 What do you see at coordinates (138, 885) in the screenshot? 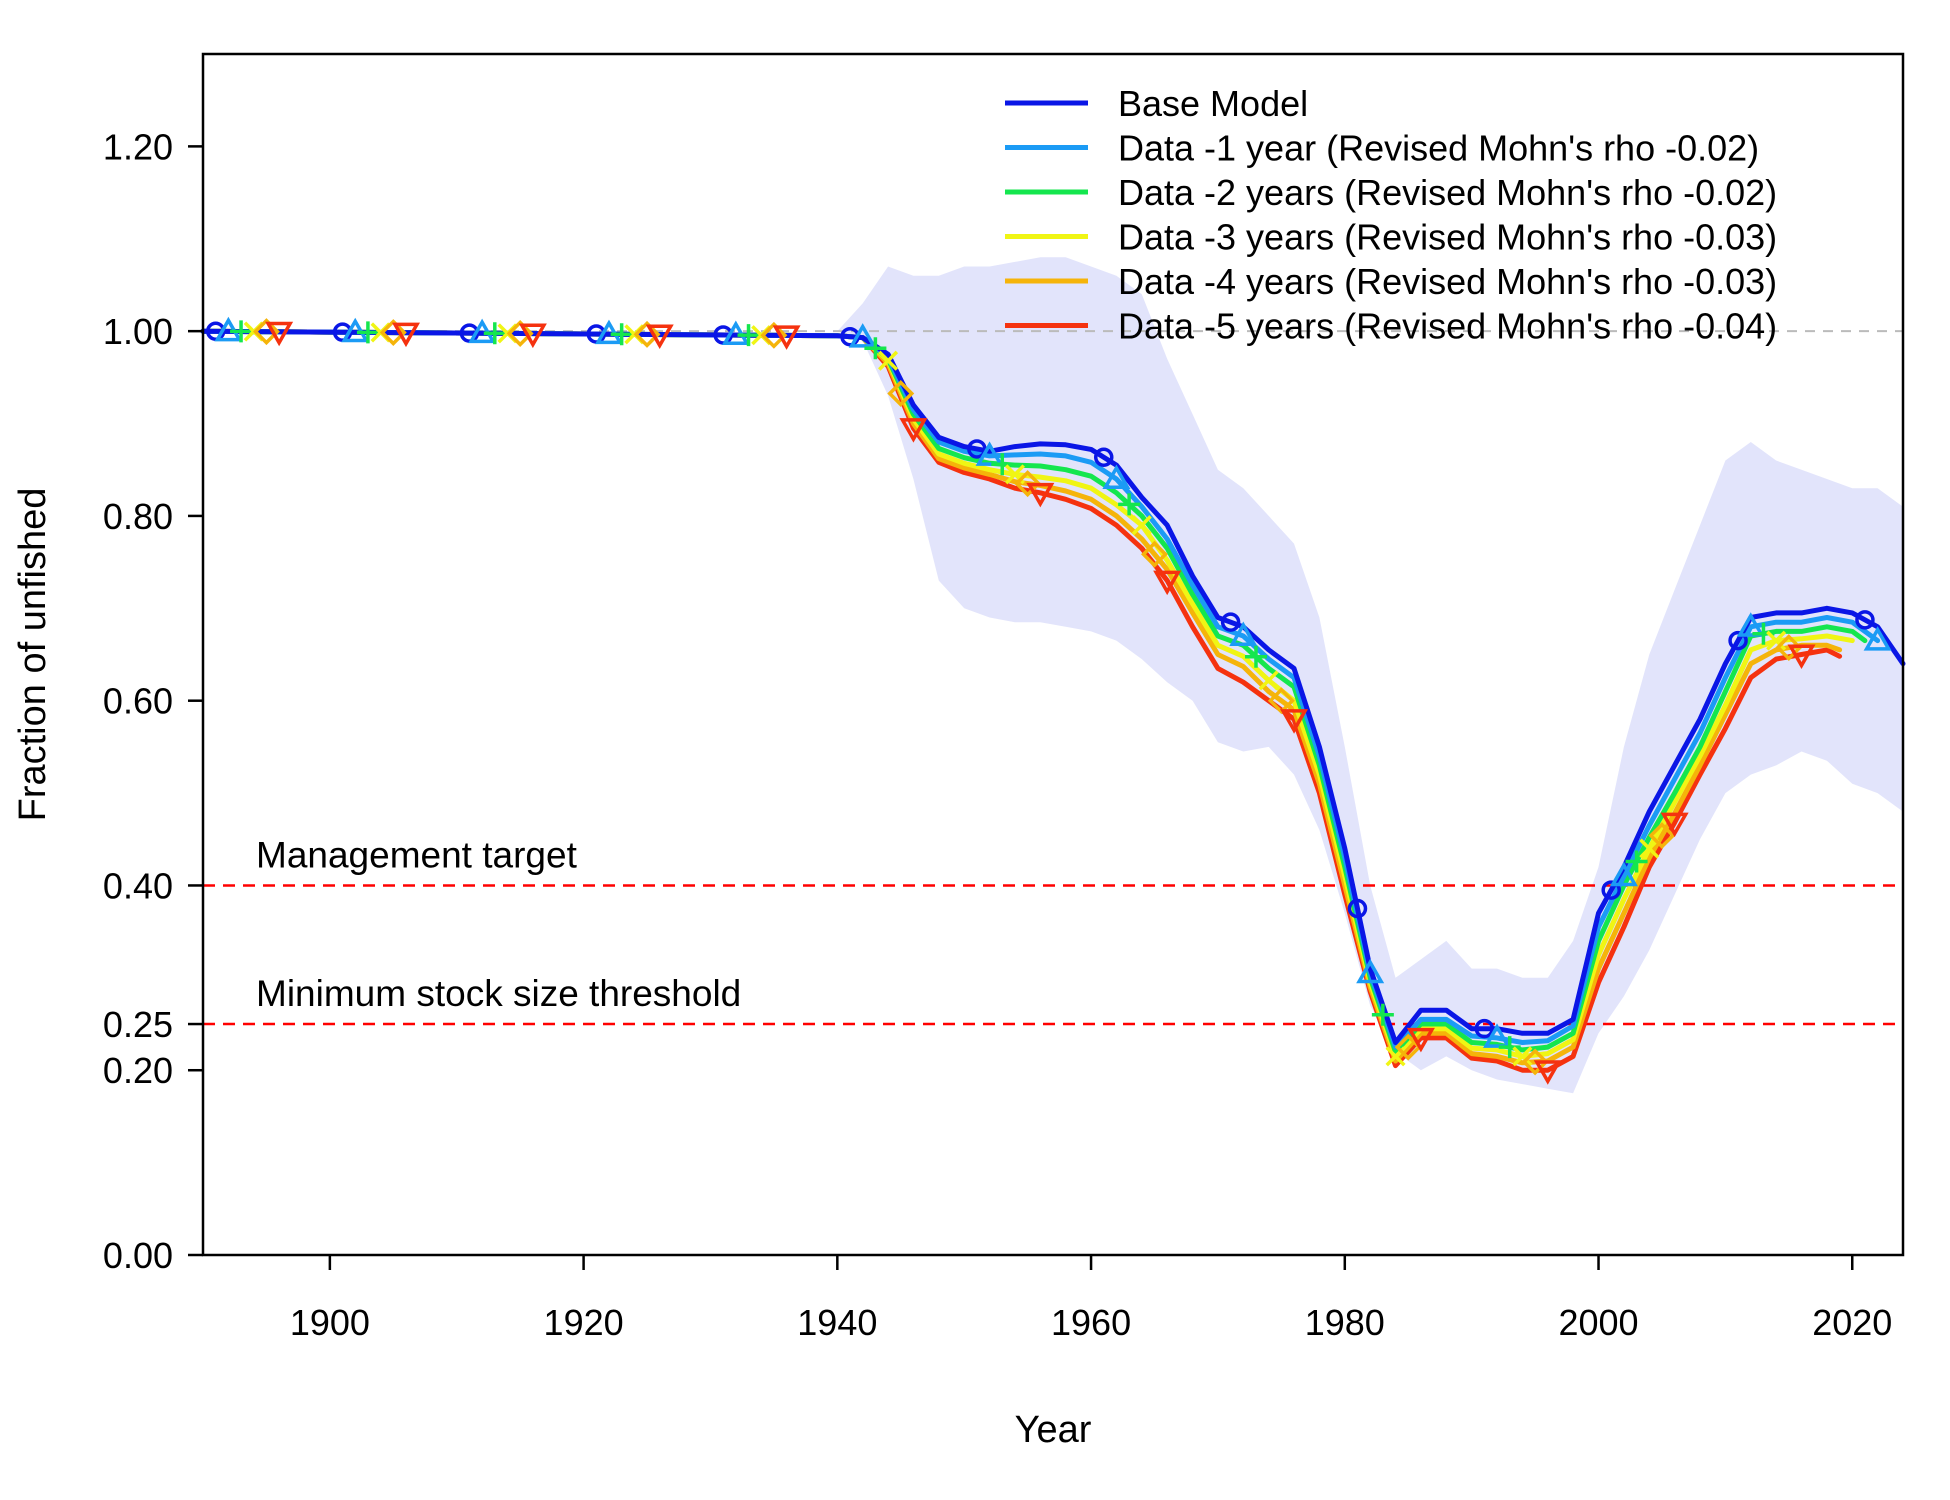
I see `y-tick-label: 0.40` at bounding box center [138, 885].